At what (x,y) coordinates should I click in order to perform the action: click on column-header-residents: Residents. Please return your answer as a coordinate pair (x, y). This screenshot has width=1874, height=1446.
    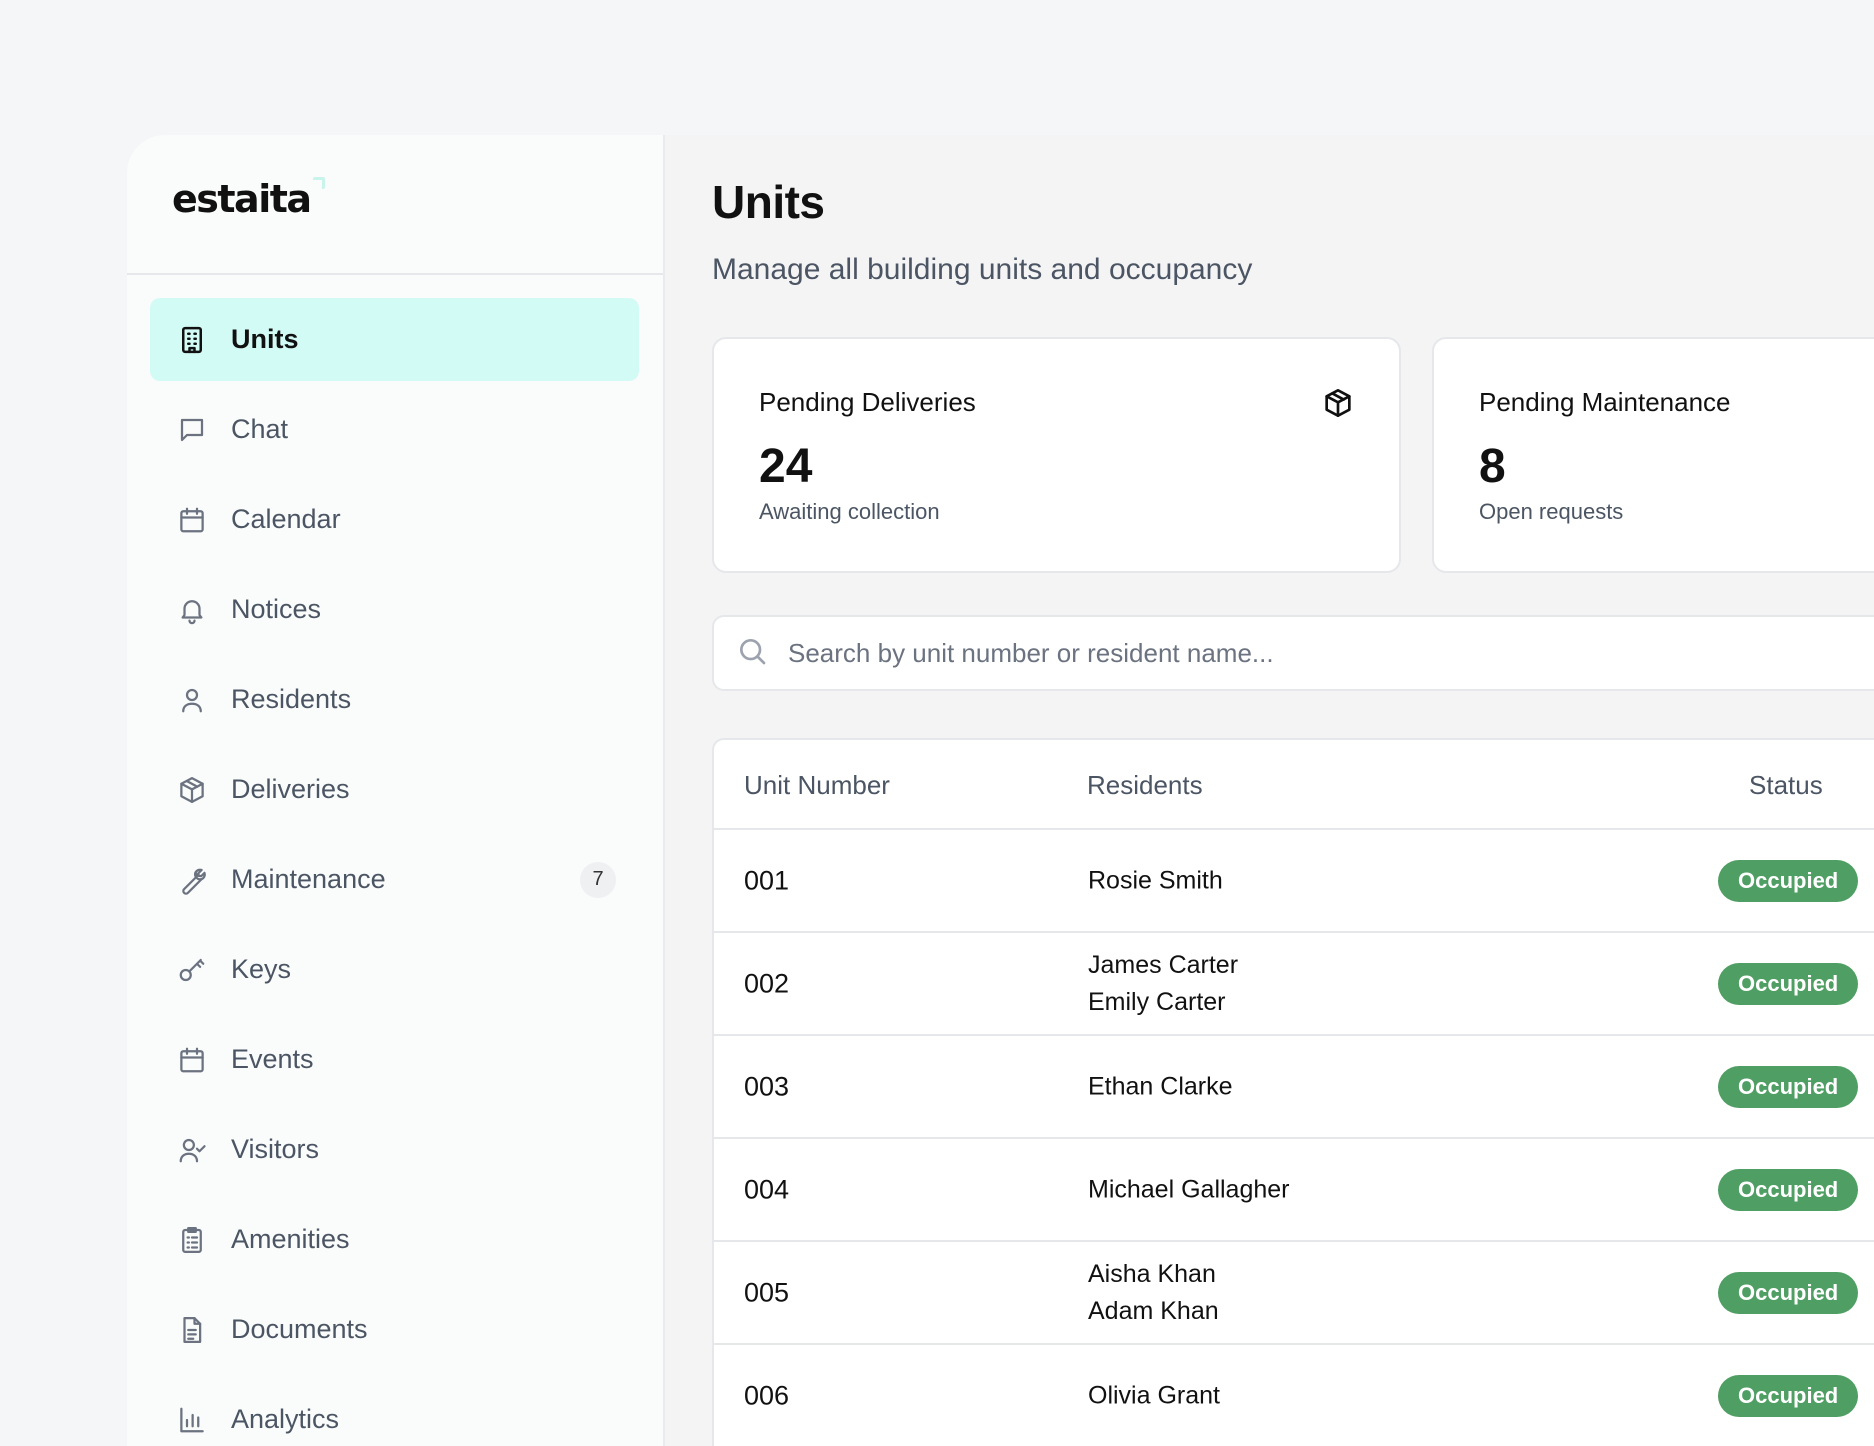
    Looking at the image, I should click on (1145, 785).